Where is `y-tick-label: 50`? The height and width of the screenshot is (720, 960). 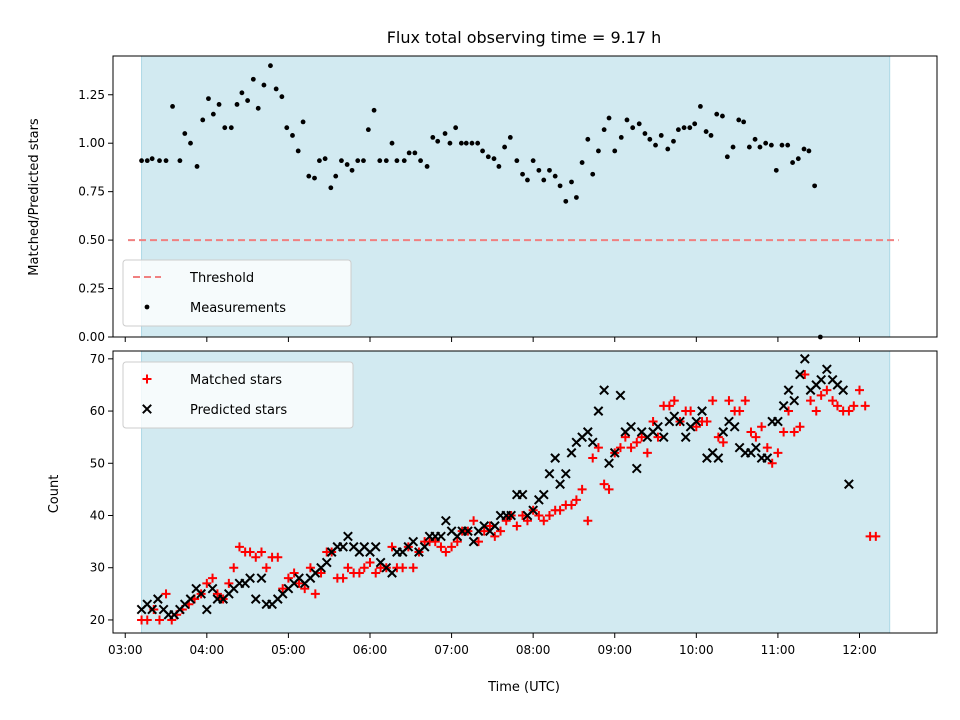 y-tick-label: 50 is located at coordinates (97, 463).